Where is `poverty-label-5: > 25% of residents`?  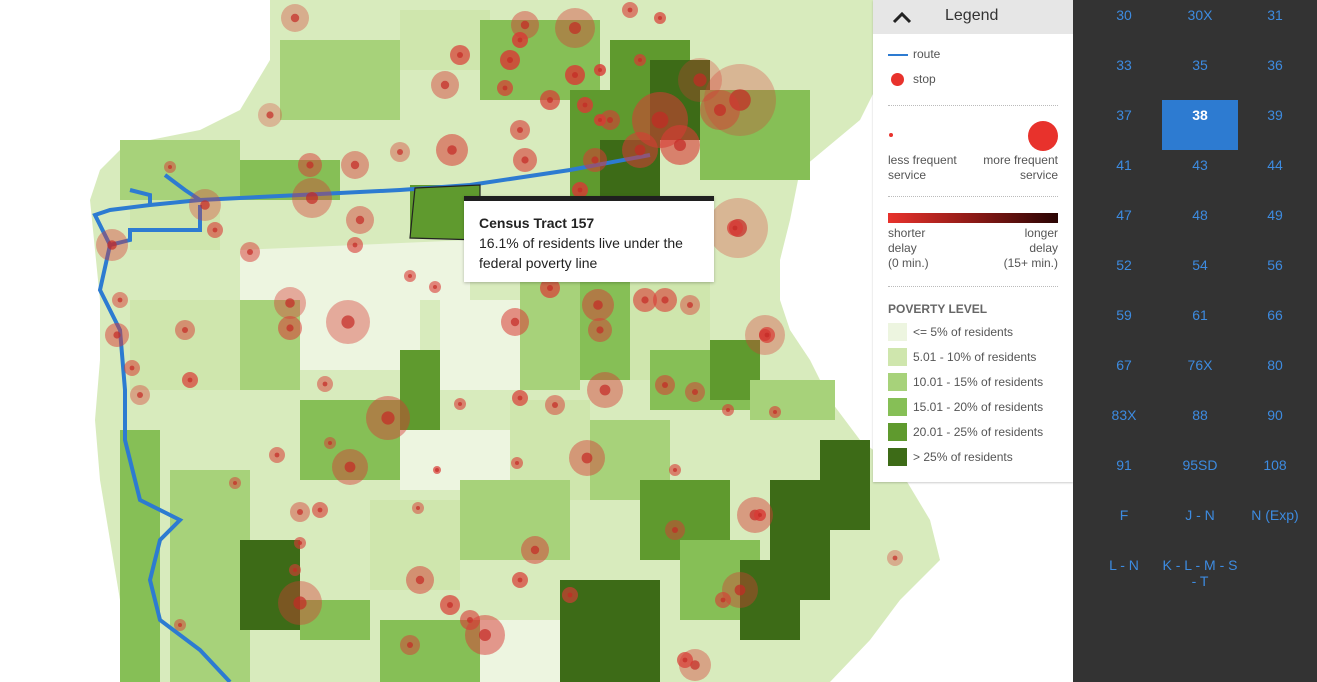 poverty-label-5: > 25% of residents is located at coordinates (963, 457).